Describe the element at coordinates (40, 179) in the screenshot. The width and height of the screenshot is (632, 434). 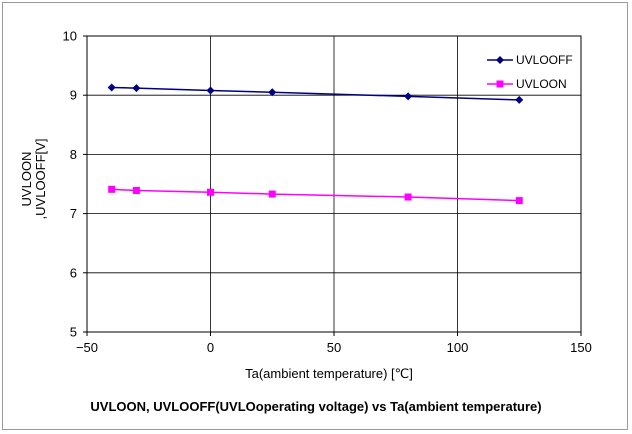
I see `y-axis-label-line-2: ,UVLOOFF[V]` at that location.